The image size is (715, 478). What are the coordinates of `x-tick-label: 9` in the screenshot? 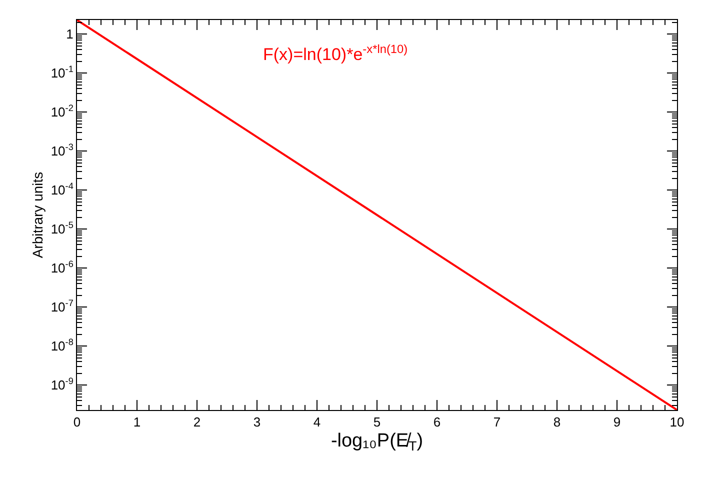 It's located at (617, 422).